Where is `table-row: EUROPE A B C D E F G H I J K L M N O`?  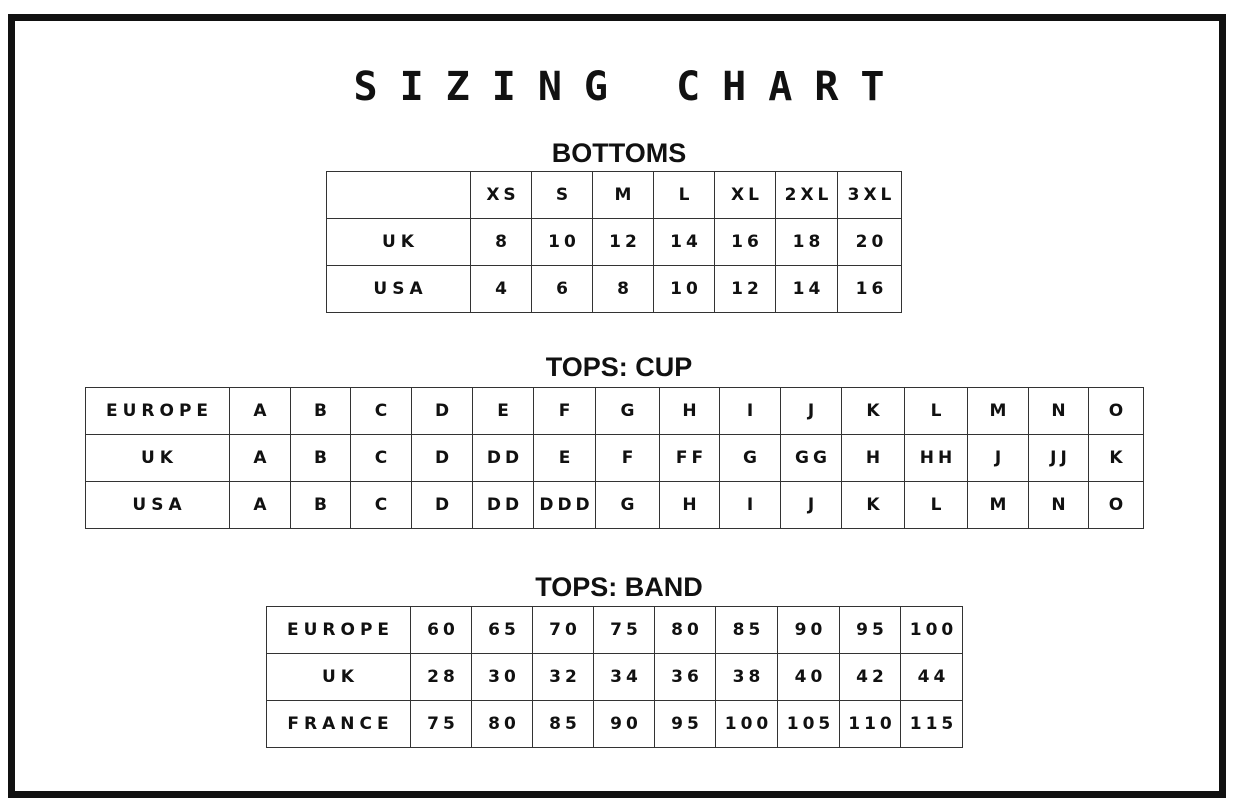 table-row: EUROPE A B C D E F G H I J K L M N O is located at coordinates (614, 411).